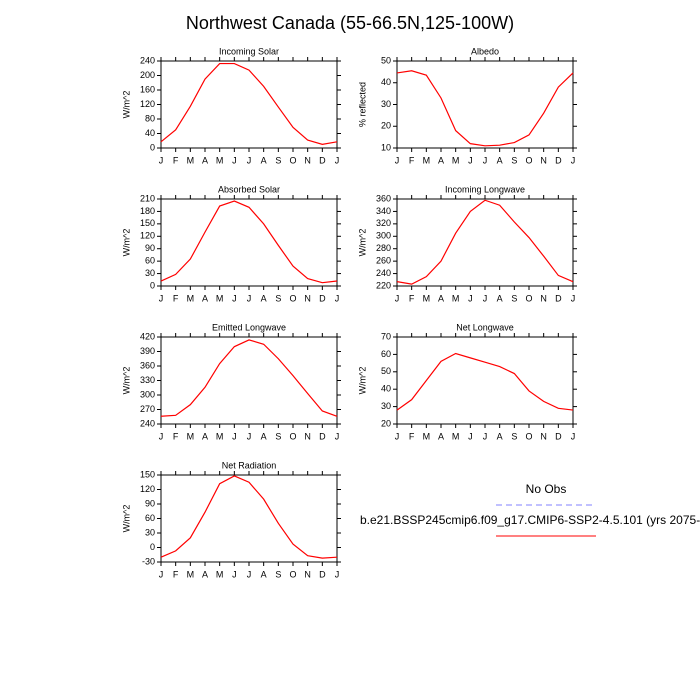 The image size is (700, 700). I want to click on panel-title: Incoming Longwave, so click(485, 189).